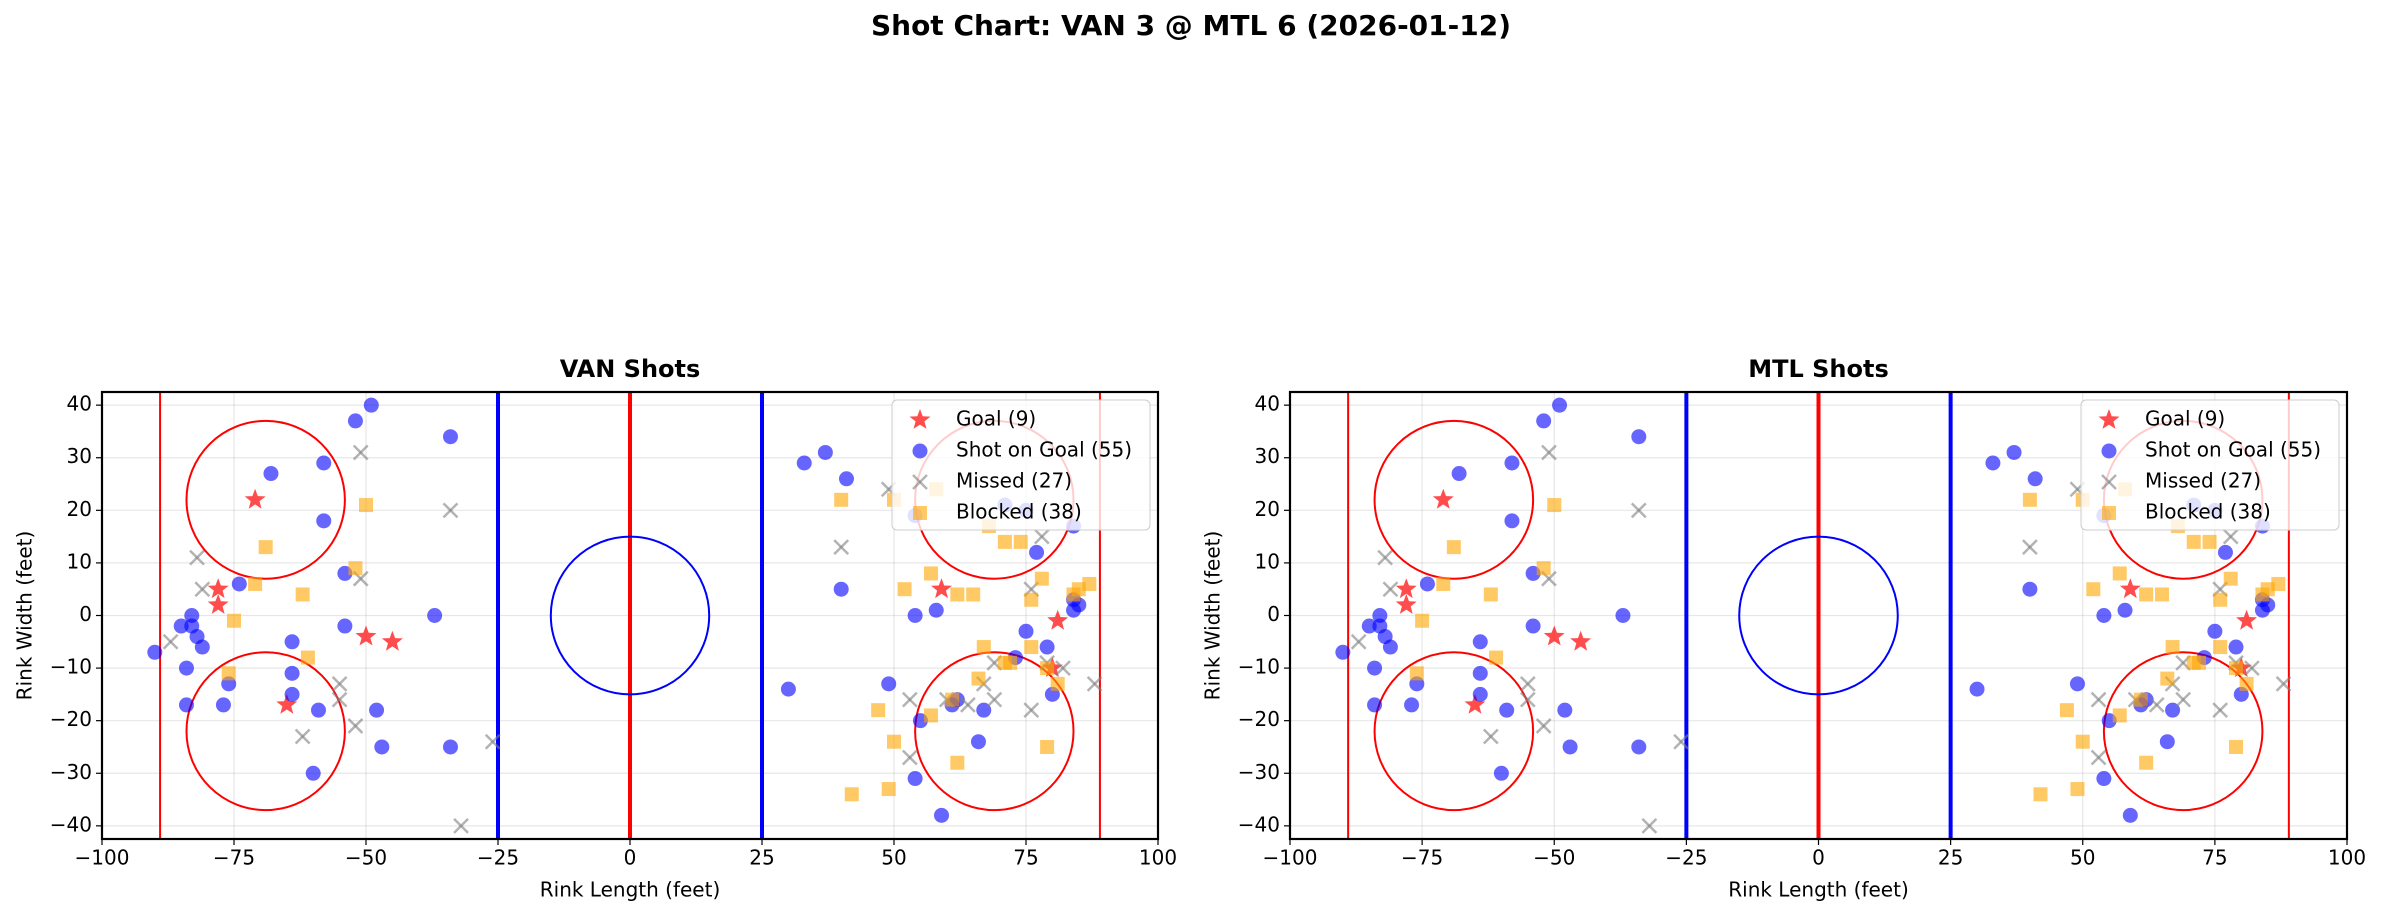  What do you see at coordinates (1950, 858) in the screenshot?
I see `x-tick-label: 25` at bounding box center [1950, 858].